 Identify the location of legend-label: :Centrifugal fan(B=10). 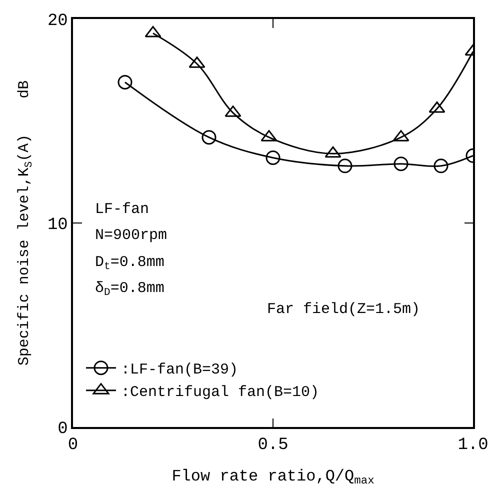
(220, 393).